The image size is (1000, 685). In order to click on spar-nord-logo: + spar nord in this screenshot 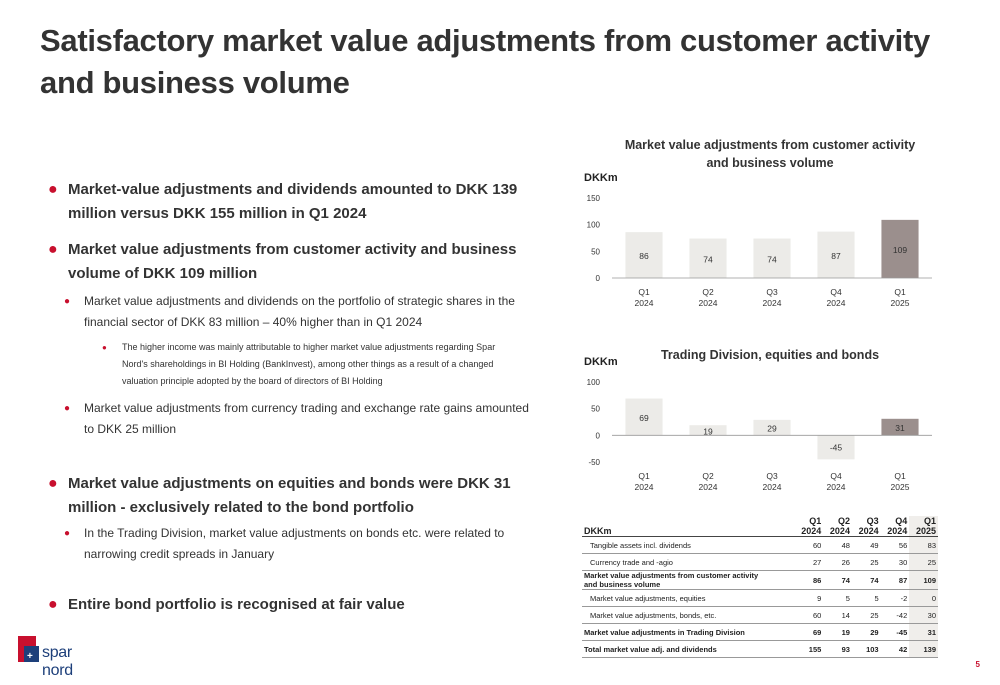, I will do `click(60, 657)`.